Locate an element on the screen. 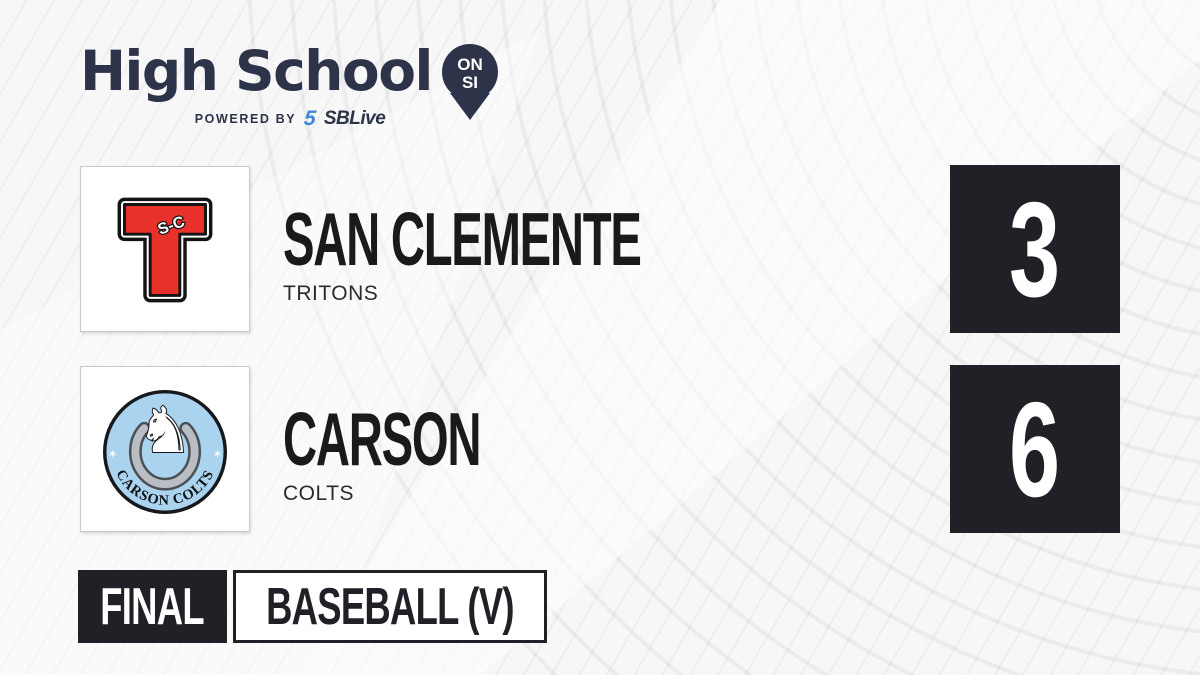  team-name: CARSON is located at coordinates (439, 439).